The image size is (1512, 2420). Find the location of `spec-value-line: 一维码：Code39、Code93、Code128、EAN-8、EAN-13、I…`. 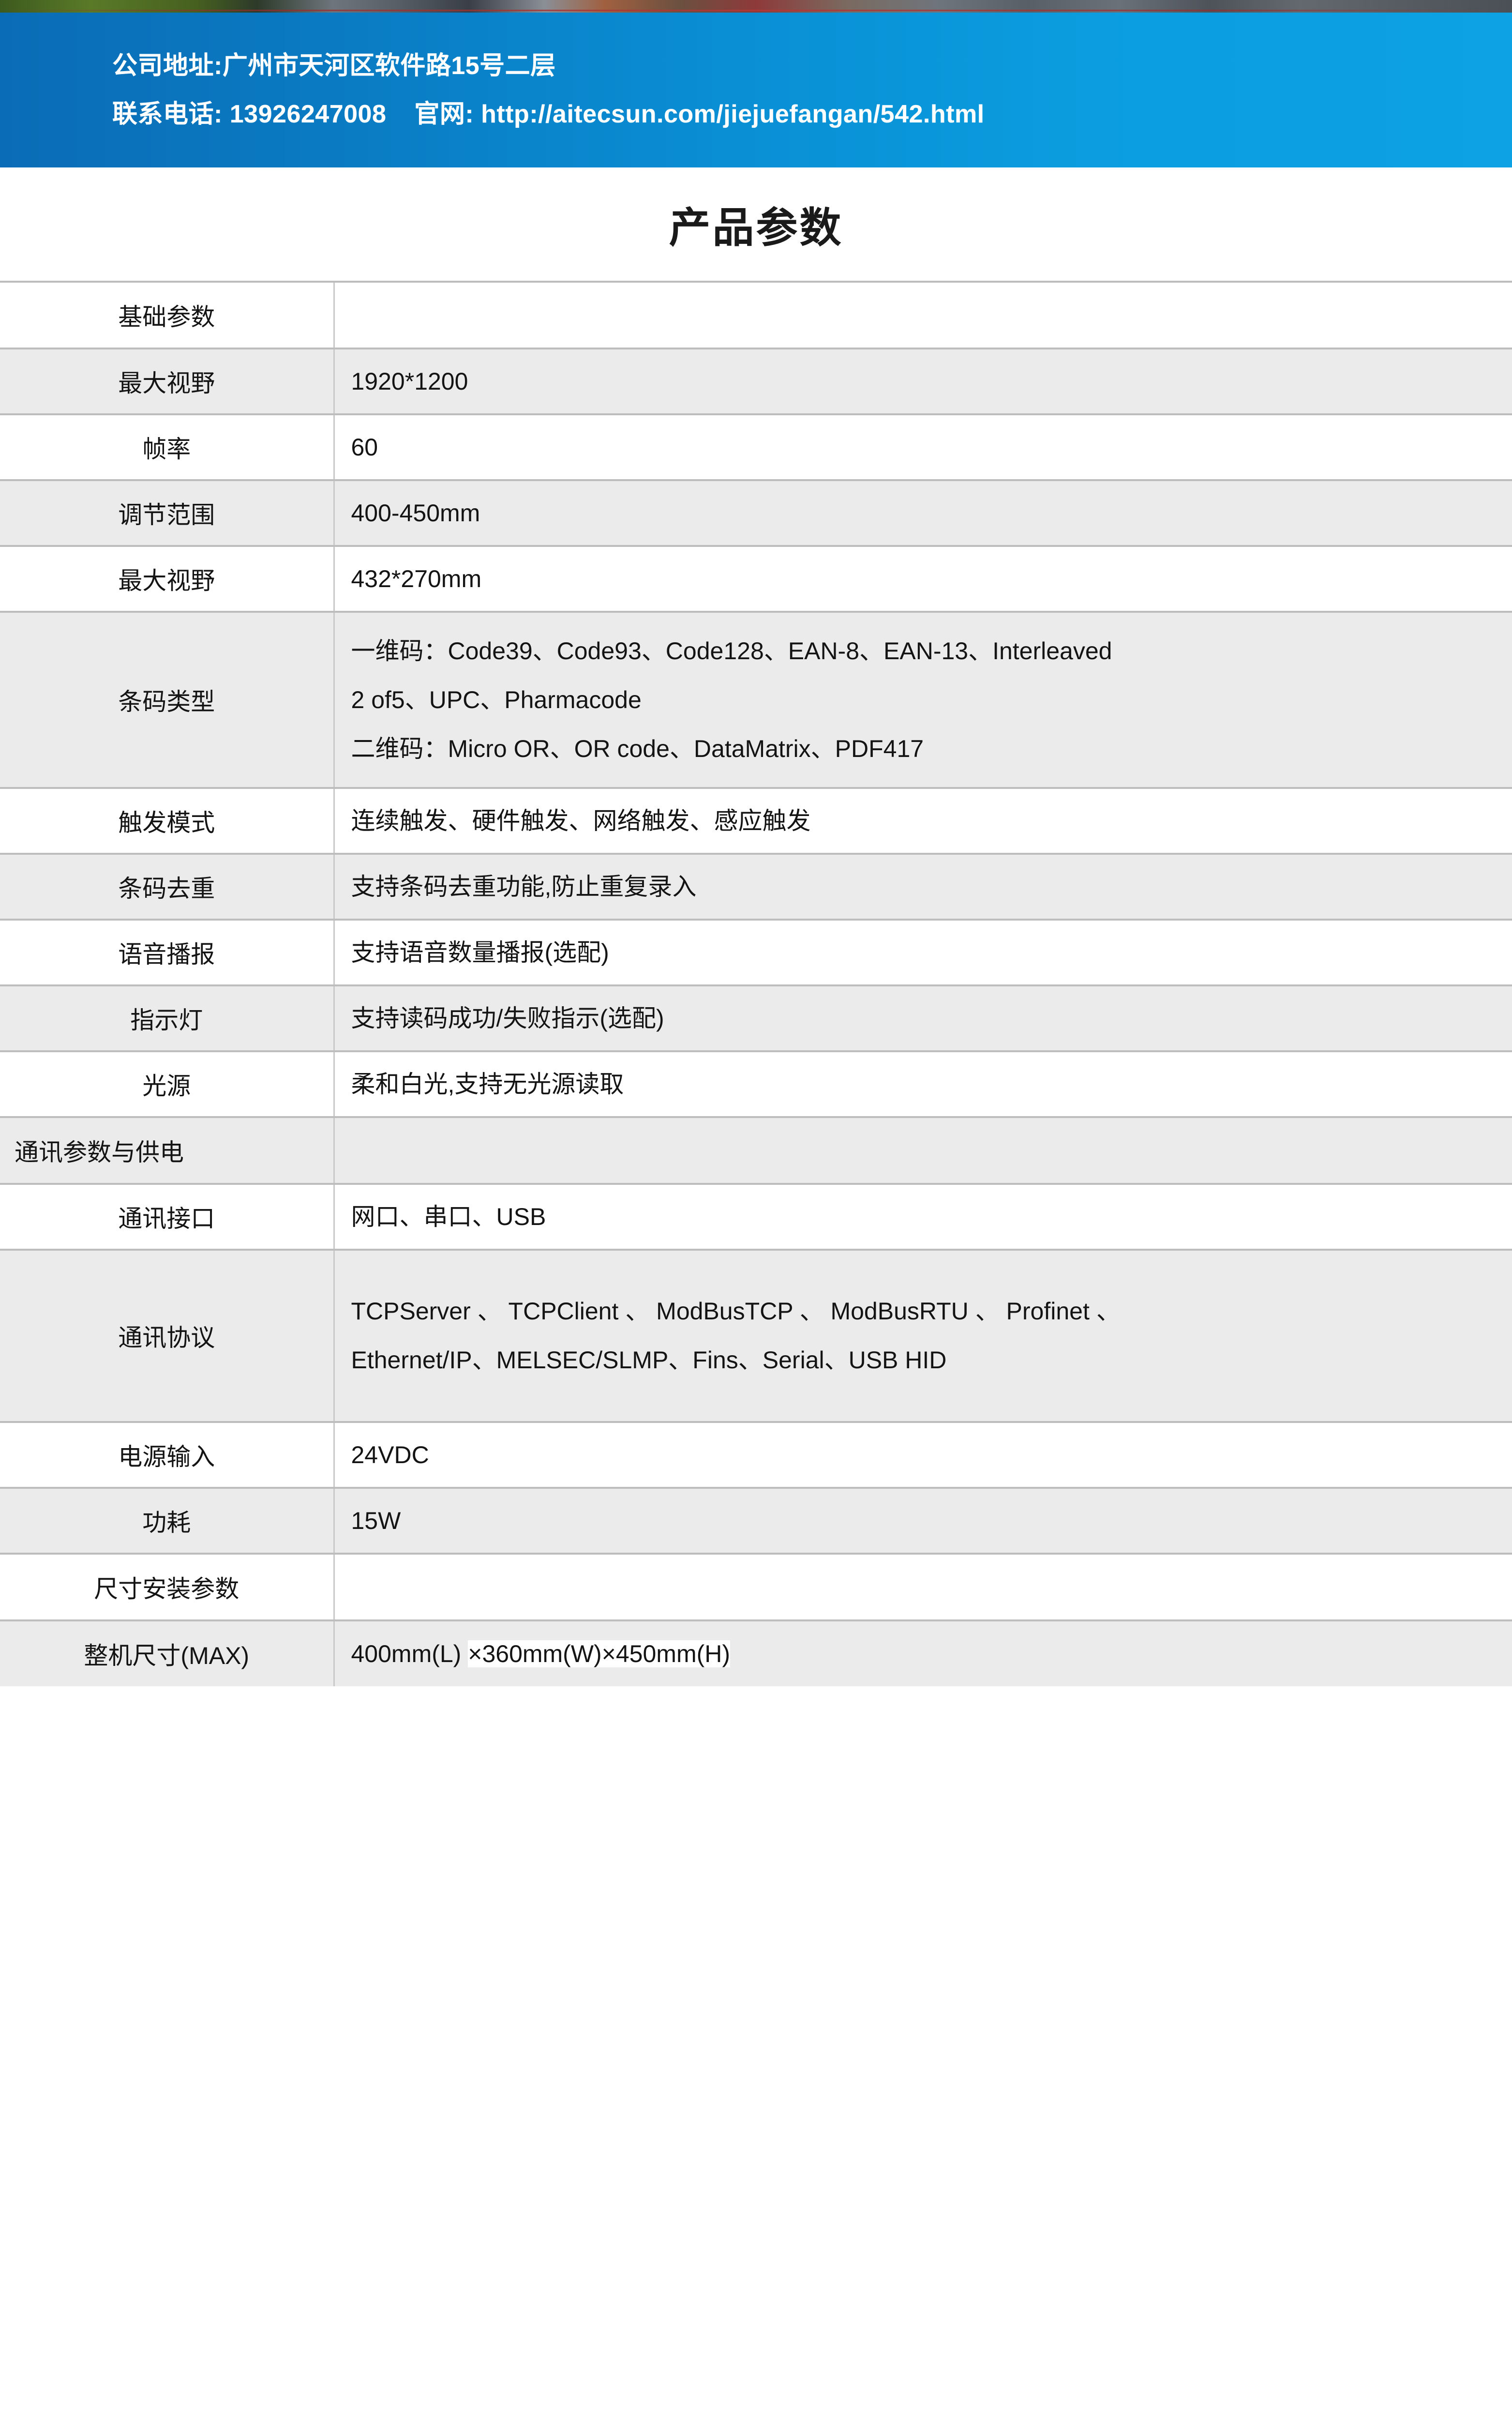

spec-value-line: 一维码：Code39、Code93、Code128、EAN-8、EAN-13、I… is located at coordinates (731, 651).